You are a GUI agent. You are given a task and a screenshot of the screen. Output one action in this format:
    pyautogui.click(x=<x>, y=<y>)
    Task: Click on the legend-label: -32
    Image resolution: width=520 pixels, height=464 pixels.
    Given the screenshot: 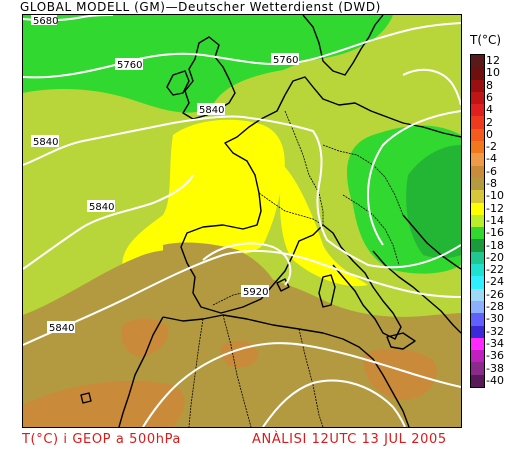 What is the action you would take?
    pyautogui.click(x=495, y=331)
    